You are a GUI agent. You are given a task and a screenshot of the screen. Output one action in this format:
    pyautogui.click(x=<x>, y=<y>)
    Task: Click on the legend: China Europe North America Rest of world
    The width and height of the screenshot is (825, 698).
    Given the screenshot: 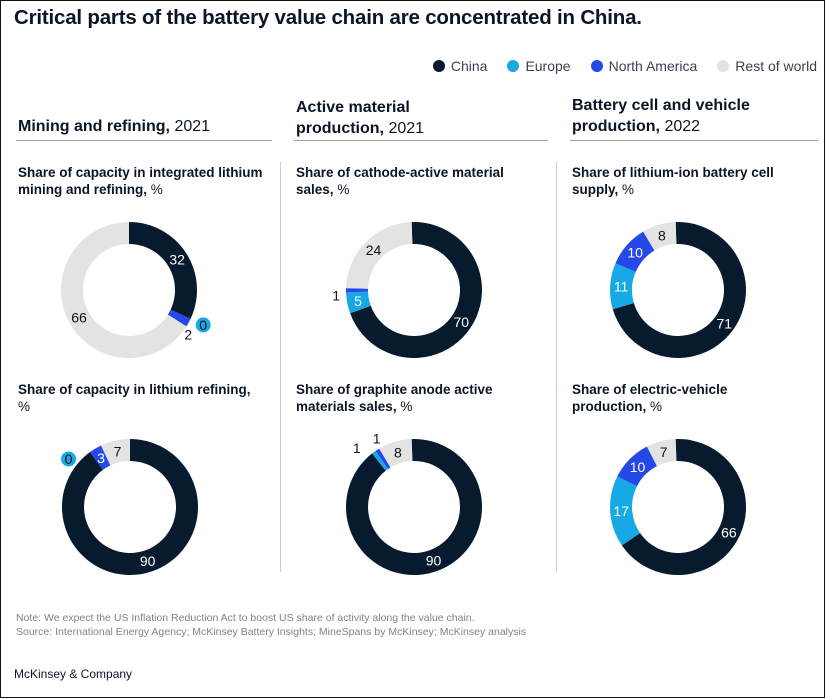 What is the action you would take?
    pyautogui.click(x=614, y=66)
    